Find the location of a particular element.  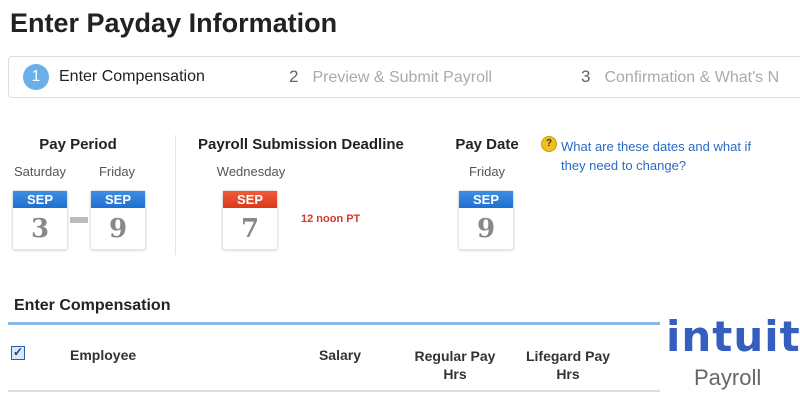

section-rule is located at coordinates (334, 323).